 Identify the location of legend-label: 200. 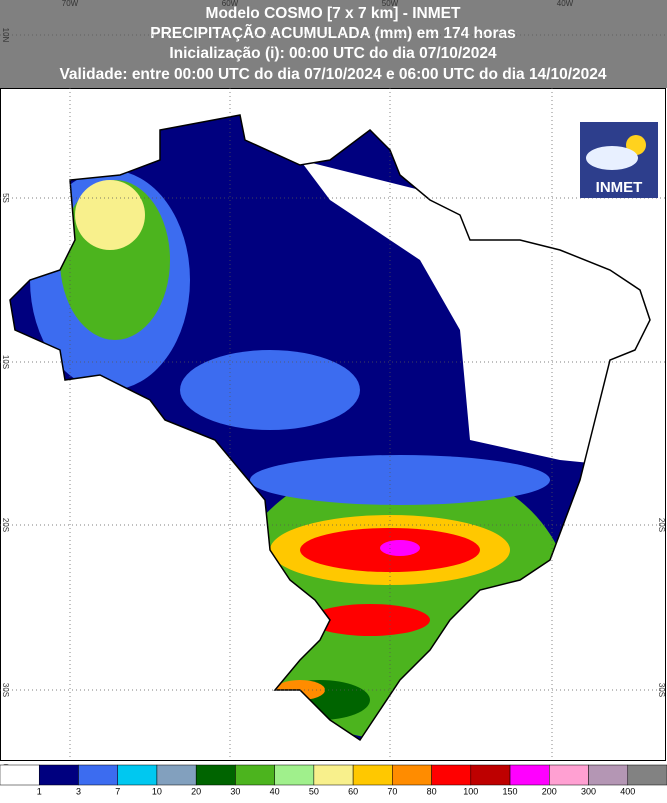
(549, 791).